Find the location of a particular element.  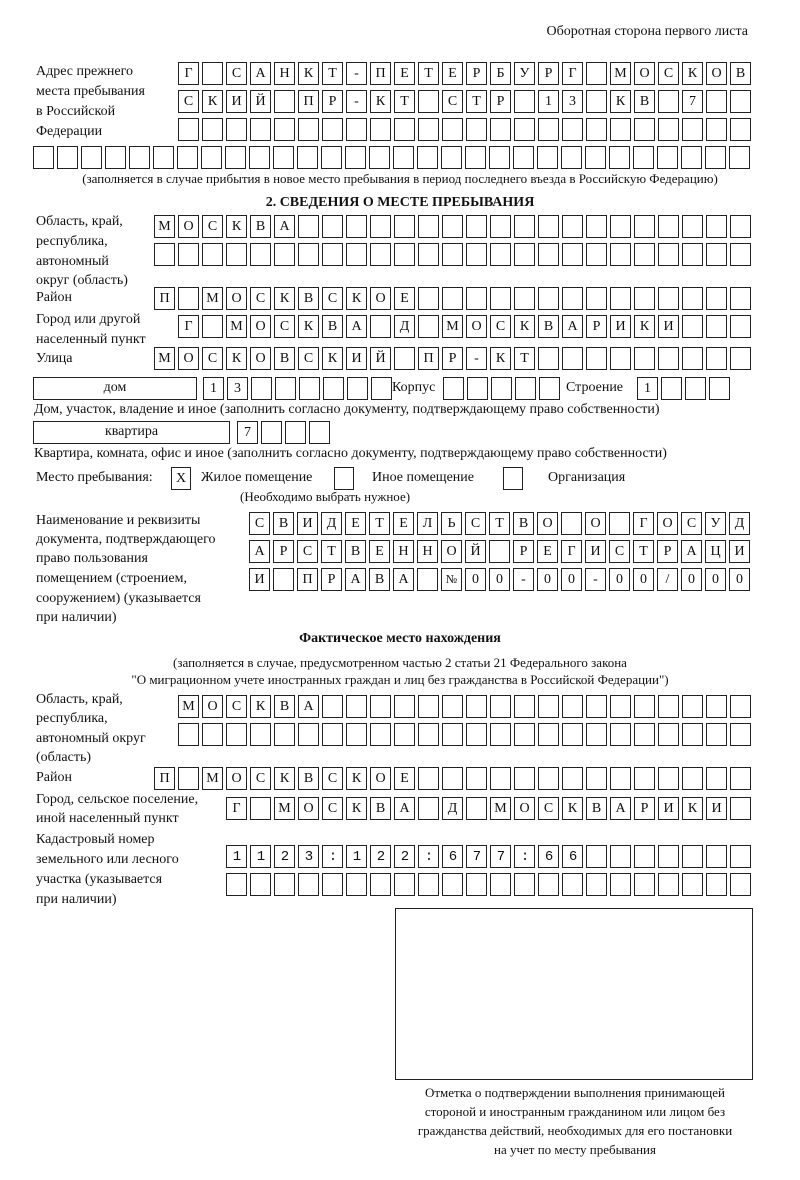

char-cell: 7 is located at coordinates (692, 101).